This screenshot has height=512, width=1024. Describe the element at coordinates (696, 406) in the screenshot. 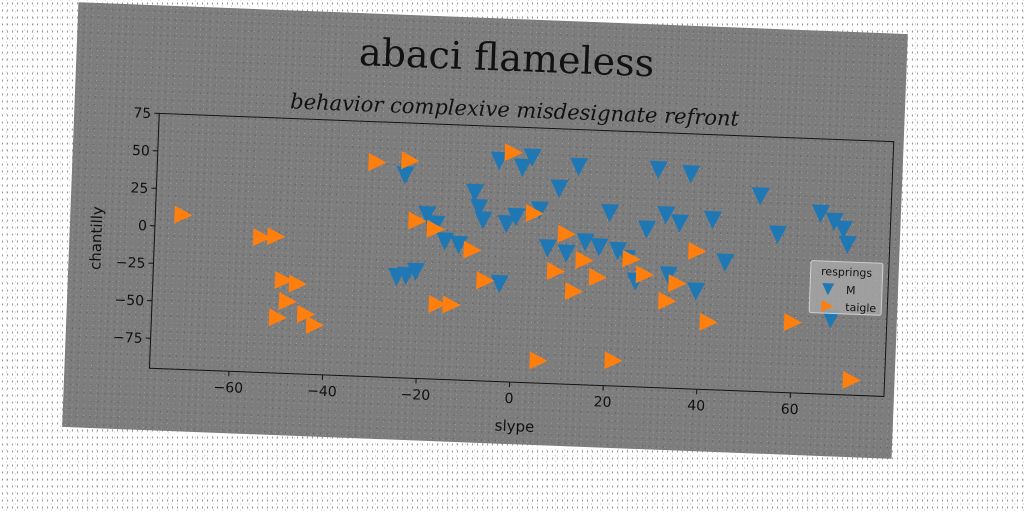

I see `x-tick-label: 40` at that location.